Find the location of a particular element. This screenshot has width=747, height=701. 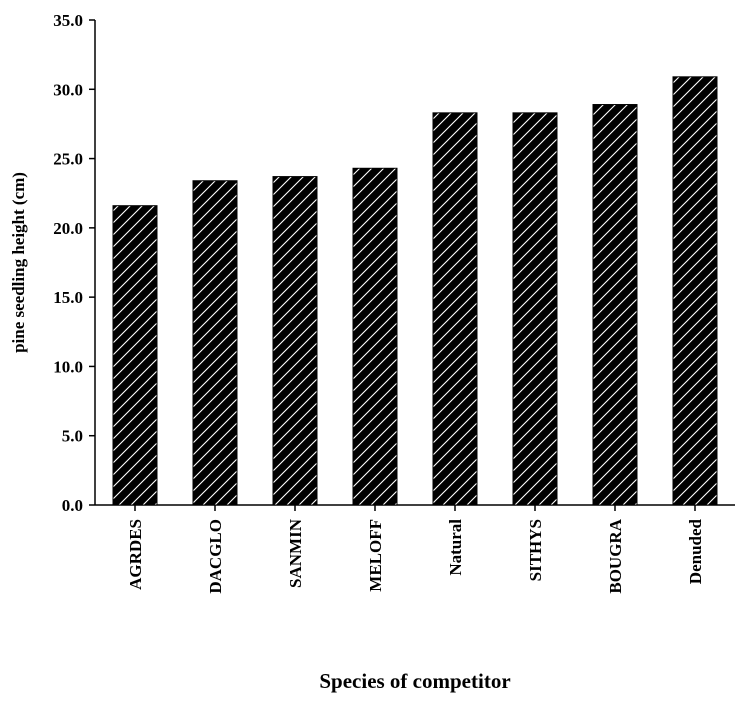

x-axis-title: Species of competitor is located at coordinates (414, 681).